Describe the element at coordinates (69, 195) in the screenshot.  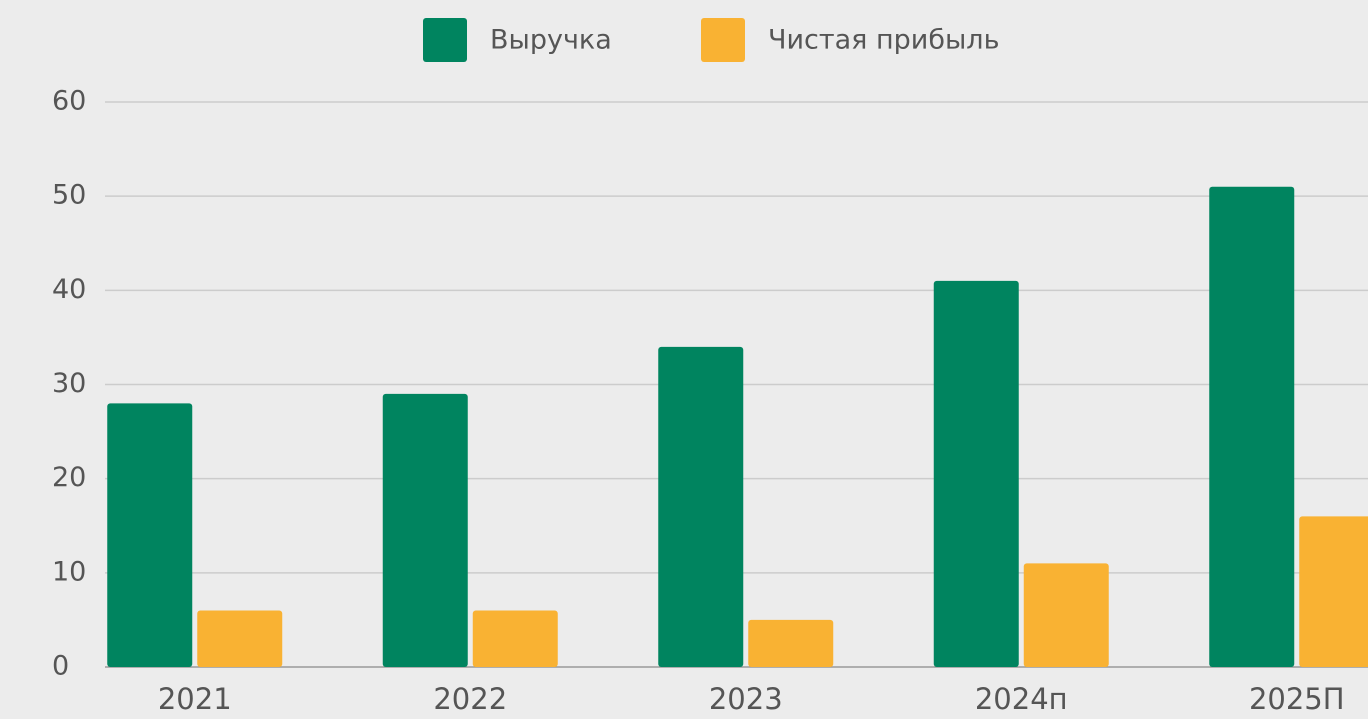
I see `y-tick-label: 50` at that location.